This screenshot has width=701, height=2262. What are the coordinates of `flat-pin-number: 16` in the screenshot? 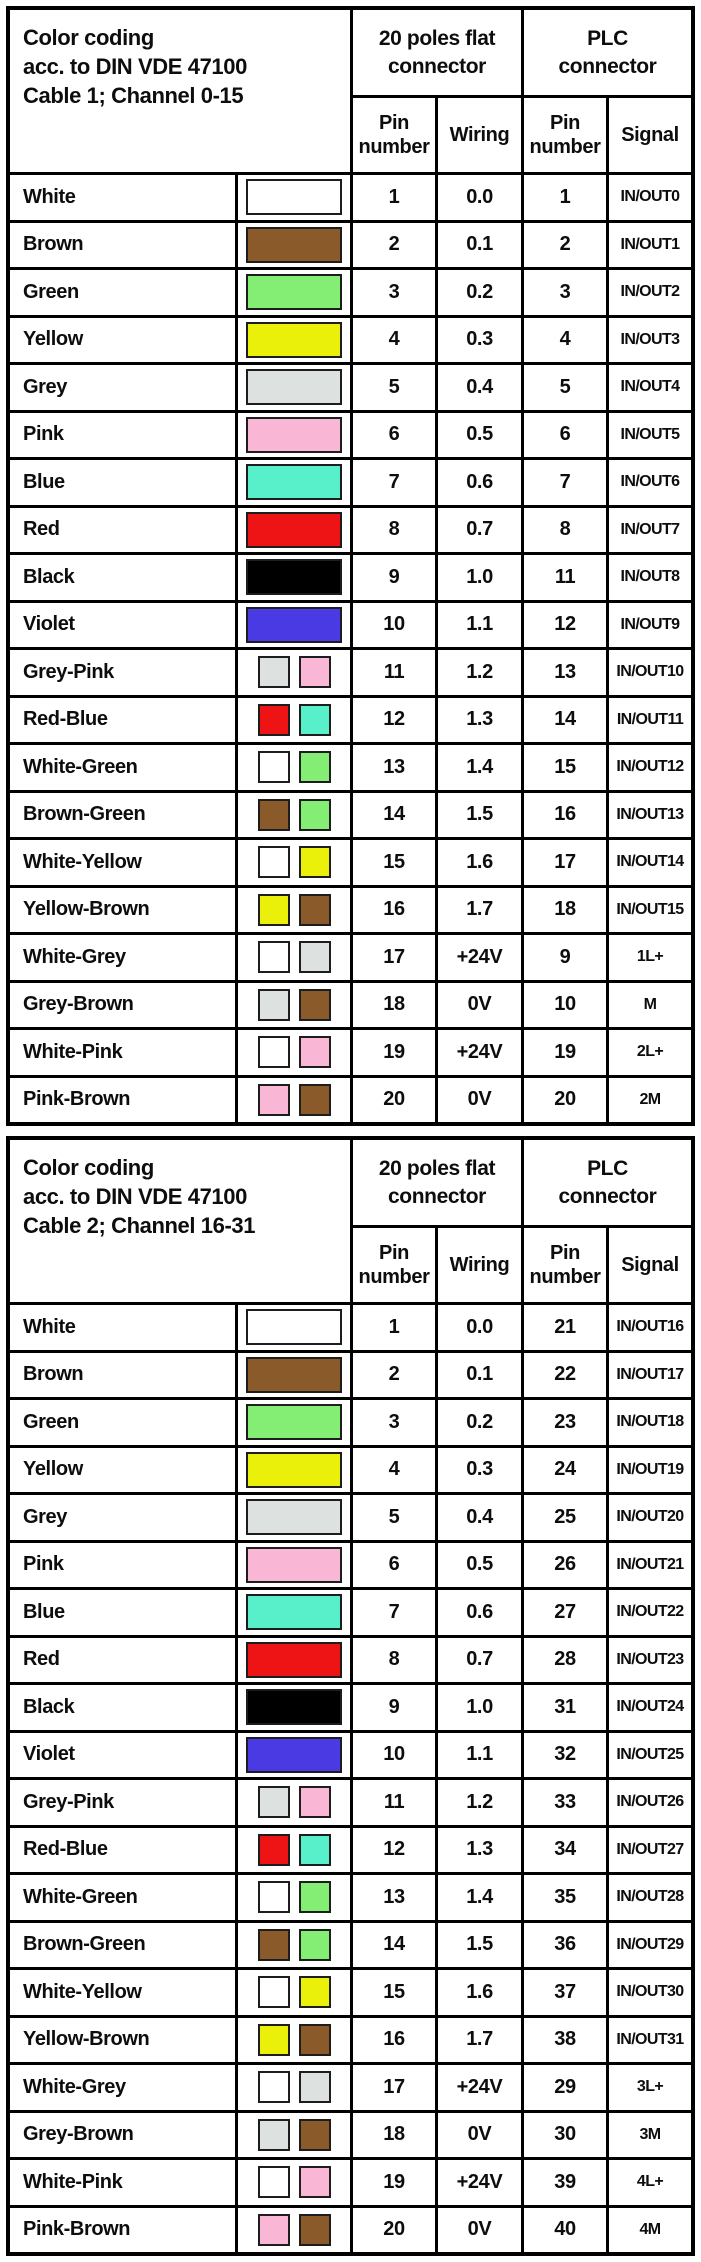 It's located at (394, 2039).